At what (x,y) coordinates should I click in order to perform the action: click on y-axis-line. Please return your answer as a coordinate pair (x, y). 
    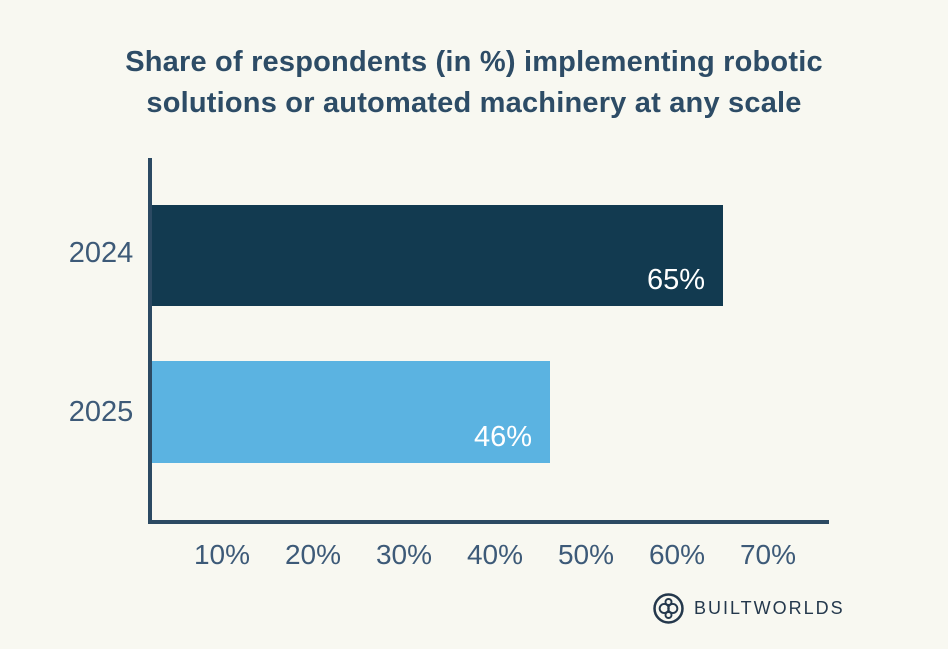
    Looking at the image, I should click on (150, 341).